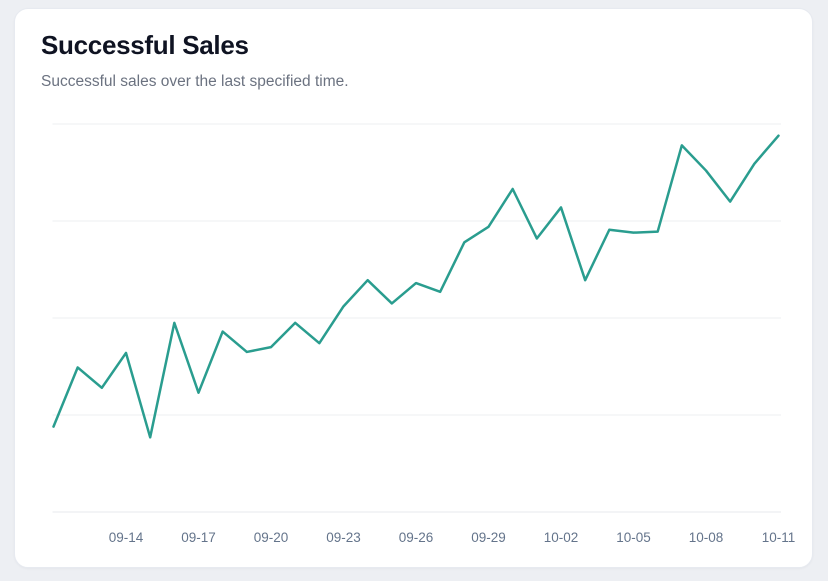  What do you see at coordinates (779, 537) in the screenshot?
I see `x-tick-label: 10-11` at bounding box center [779, 537].